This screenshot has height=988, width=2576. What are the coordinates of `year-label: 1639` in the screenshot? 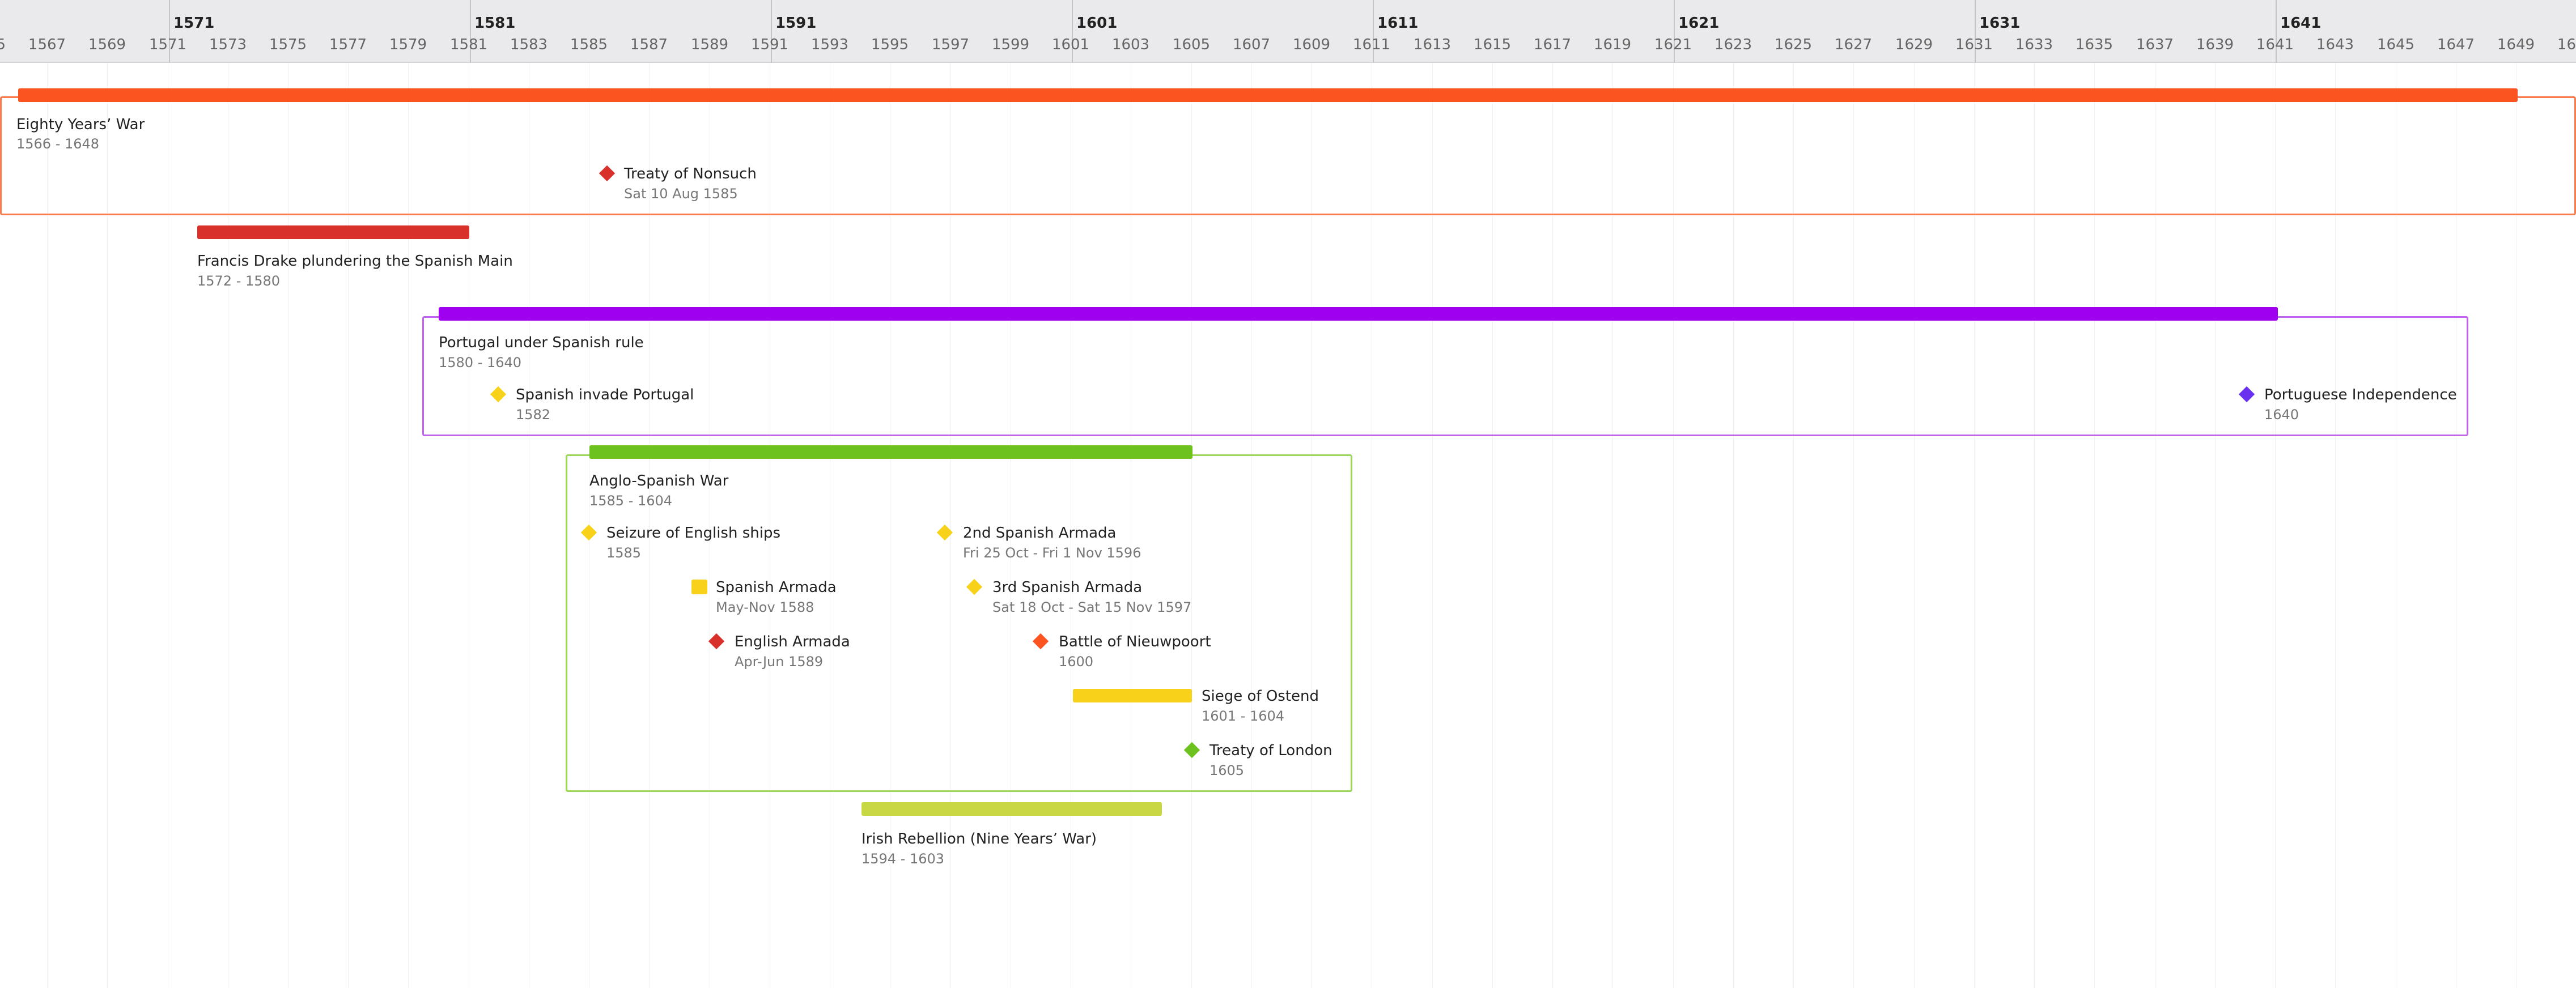 It's located at (2215, 44).